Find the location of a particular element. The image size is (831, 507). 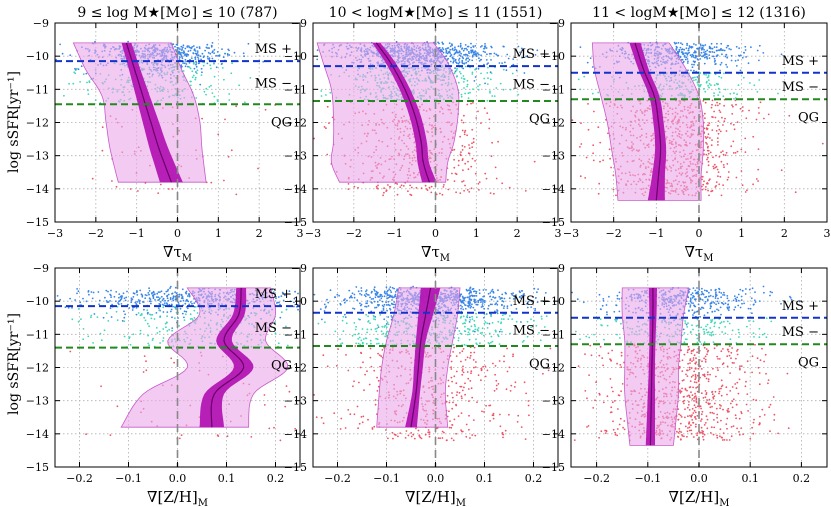

y-tick-label: −12 is located at coordinates (37, 123).